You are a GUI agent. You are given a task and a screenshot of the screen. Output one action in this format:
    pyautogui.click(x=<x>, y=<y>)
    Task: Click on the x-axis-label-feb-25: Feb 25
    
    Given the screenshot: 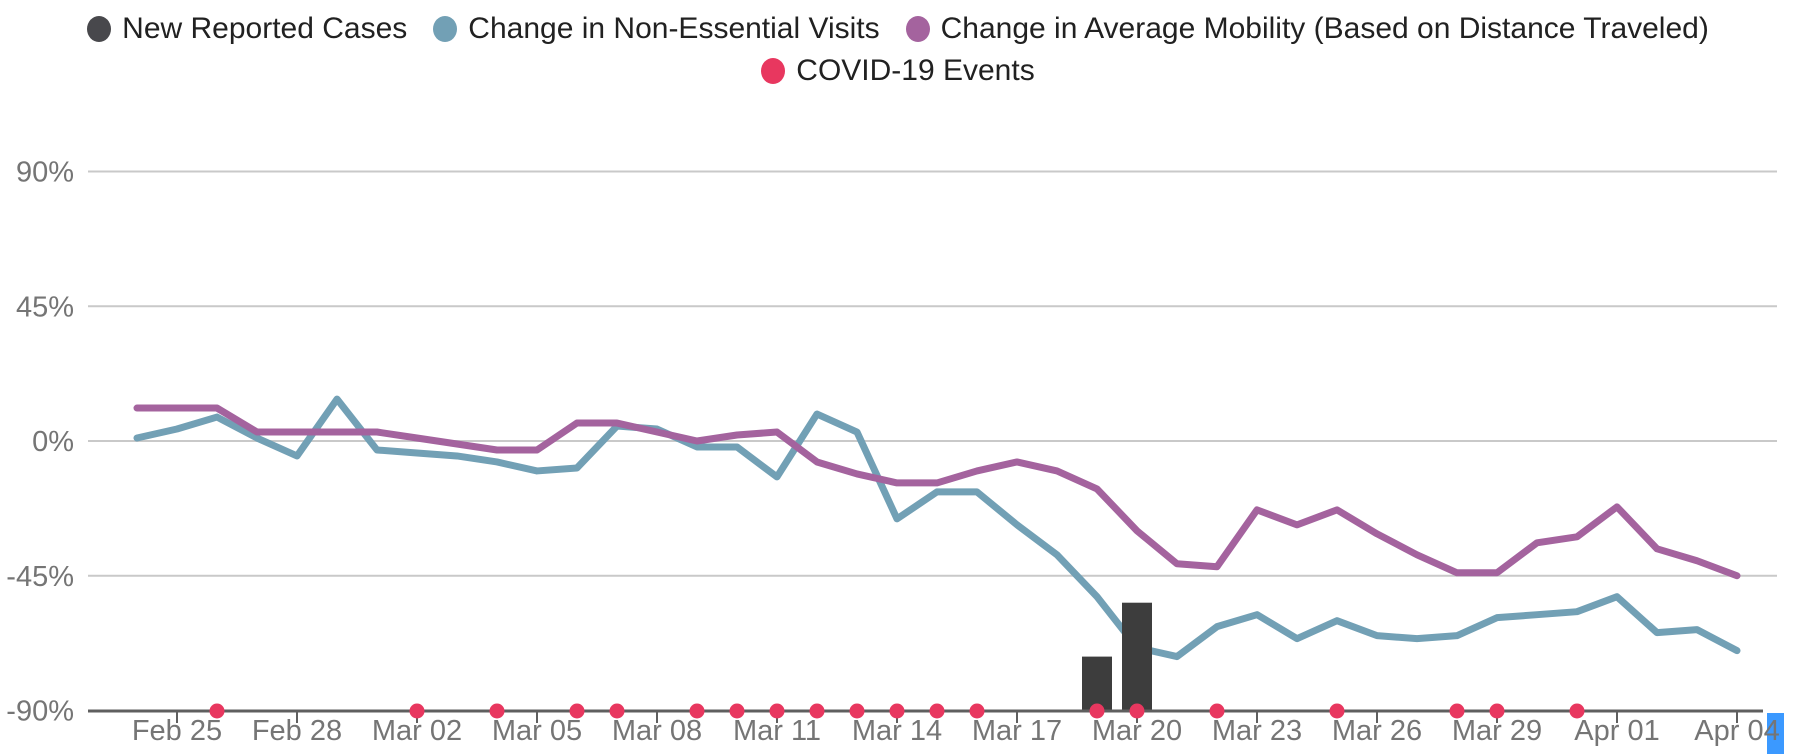 What is the action you would take?
    pyautogui.click(x=177, y=731)
    